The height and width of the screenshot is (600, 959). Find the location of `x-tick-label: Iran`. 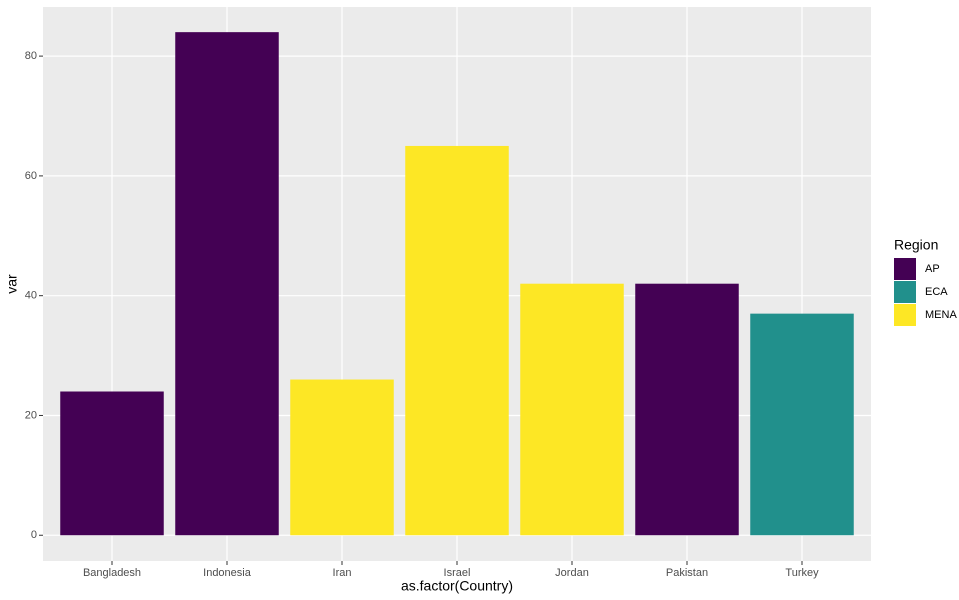

x-tick-label: Iran is located at coordinates (342, 573).